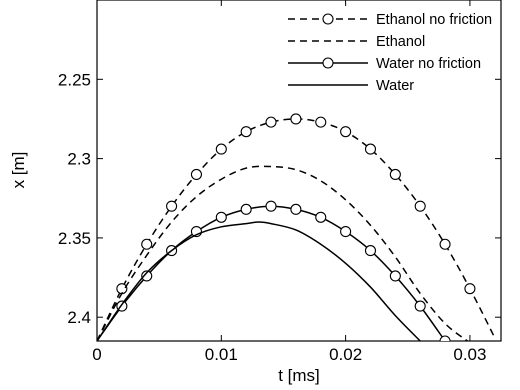 The height and width of the screenshot is (390, 520). Describe the element at coordinates (18, 170) in the screenshot. I see `y-axis-label: x [m]` at that location.